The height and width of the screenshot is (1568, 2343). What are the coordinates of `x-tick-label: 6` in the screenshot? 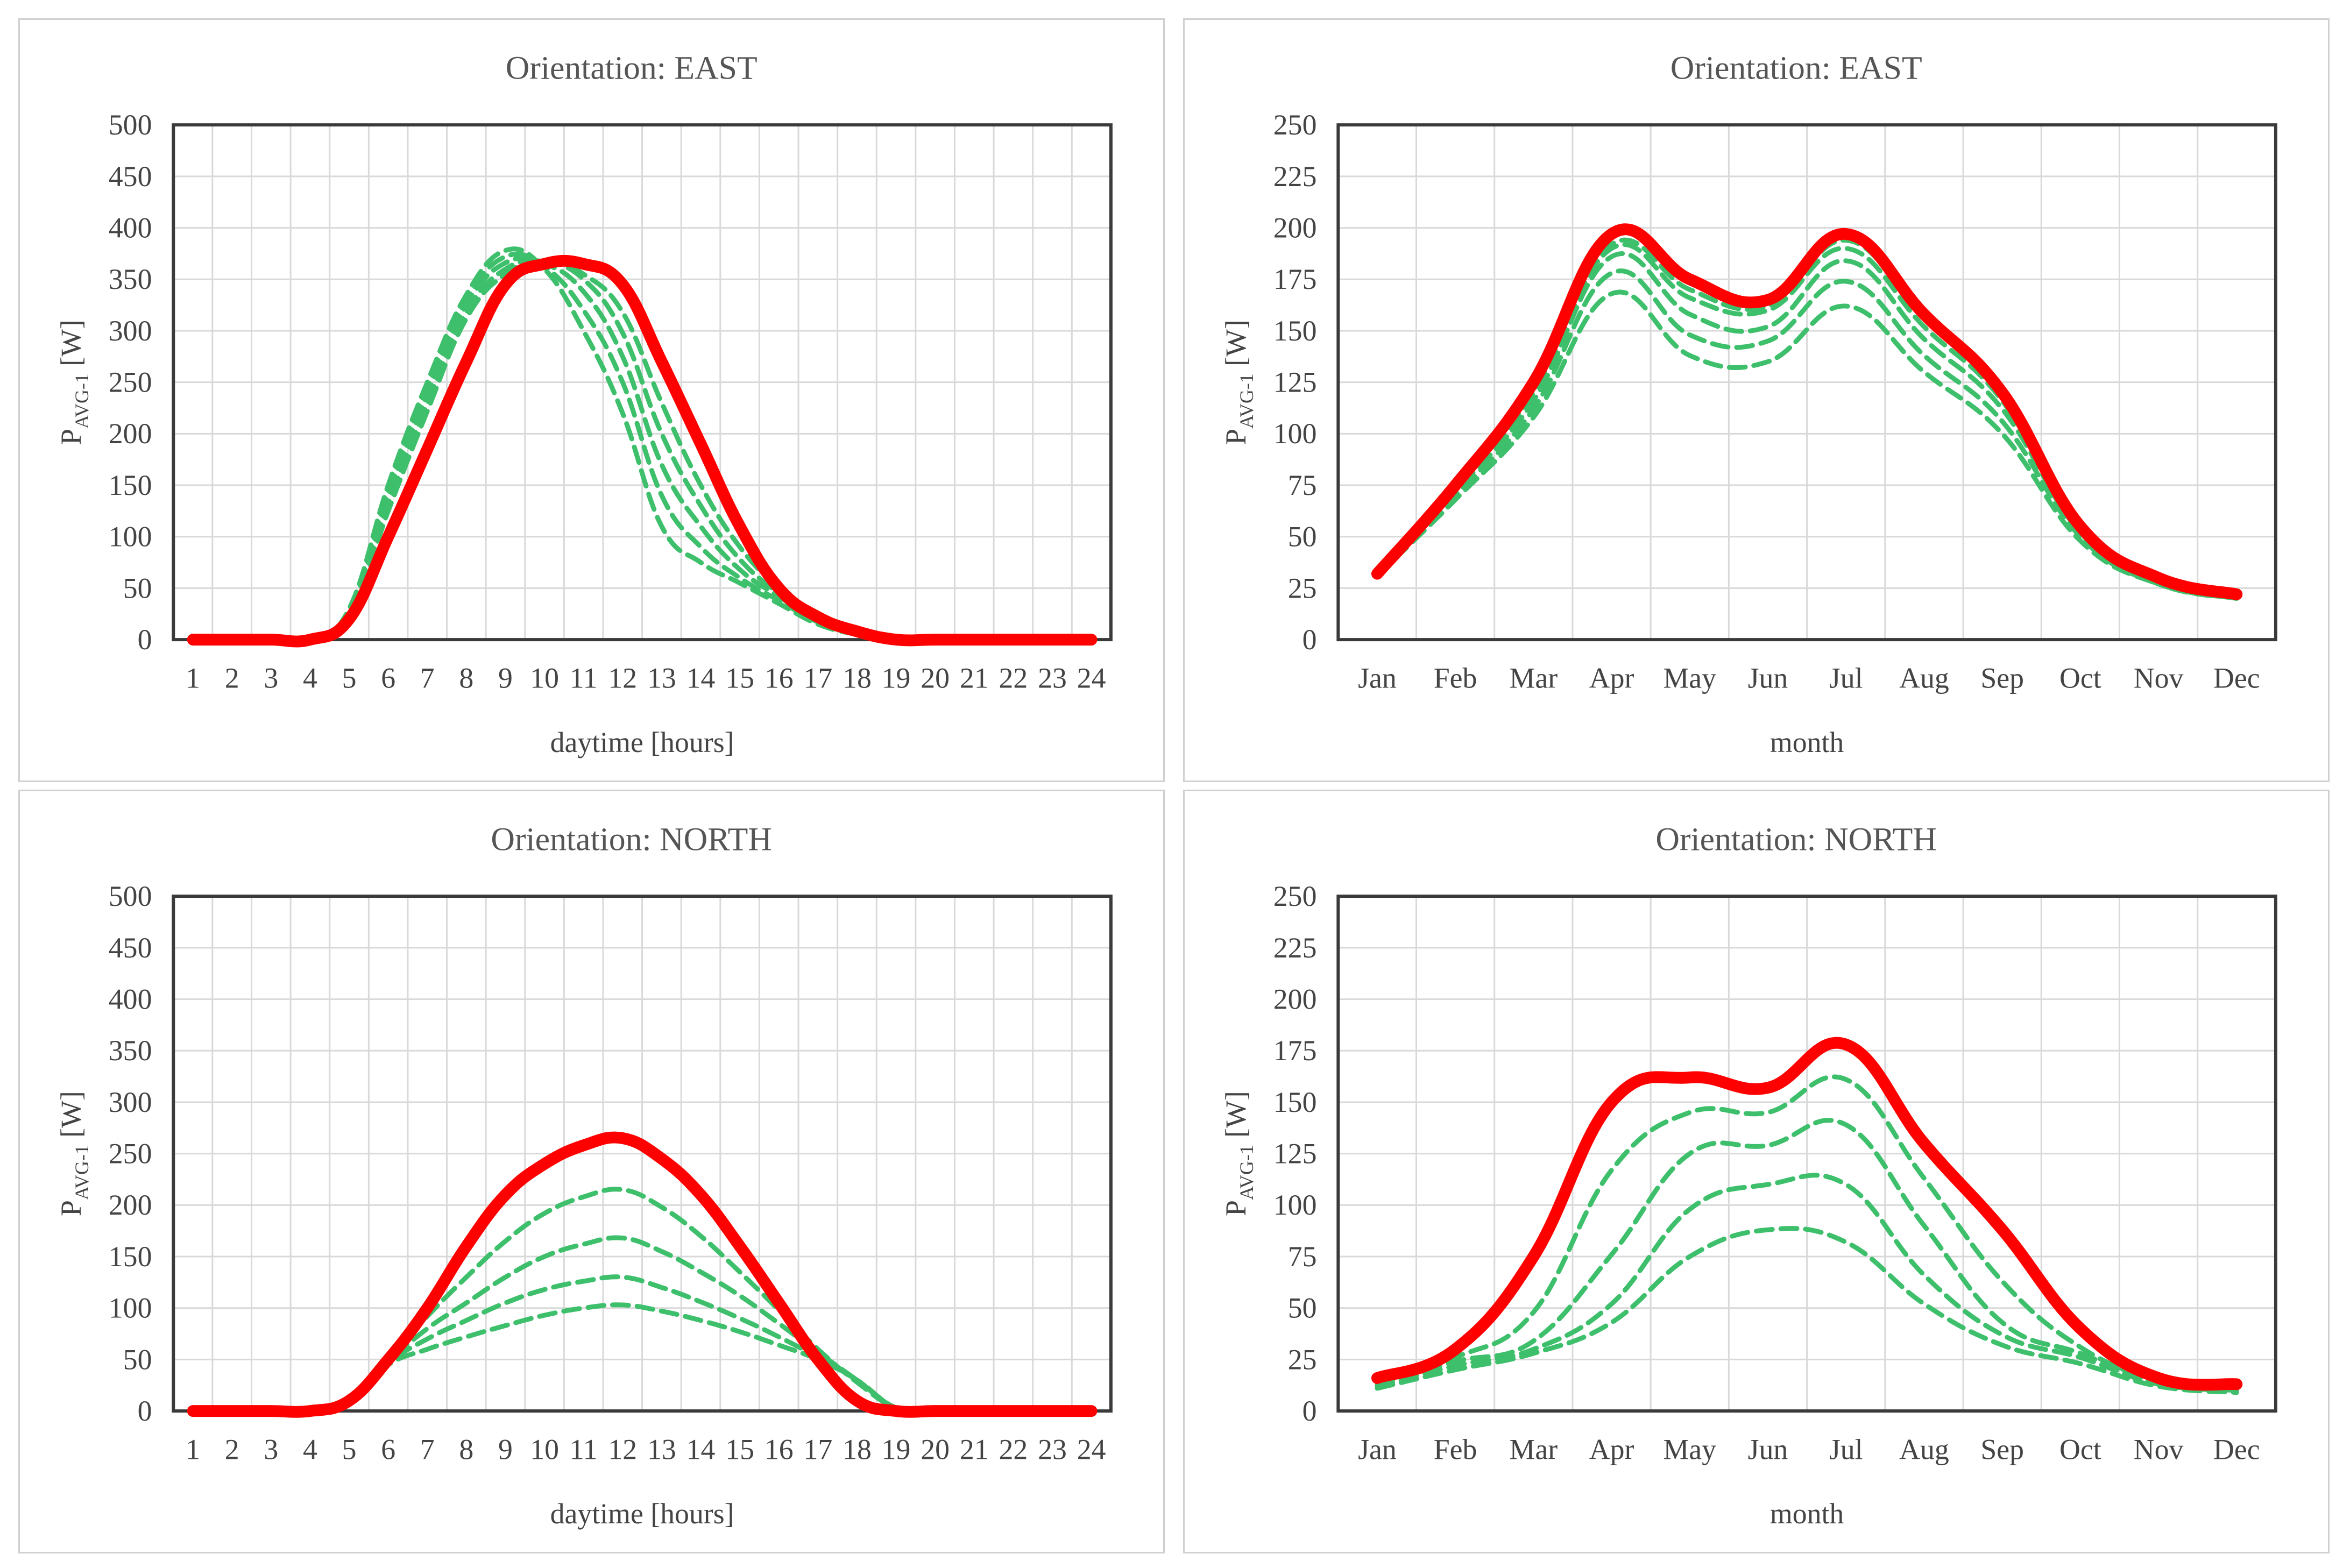 It's located at (388, 678).